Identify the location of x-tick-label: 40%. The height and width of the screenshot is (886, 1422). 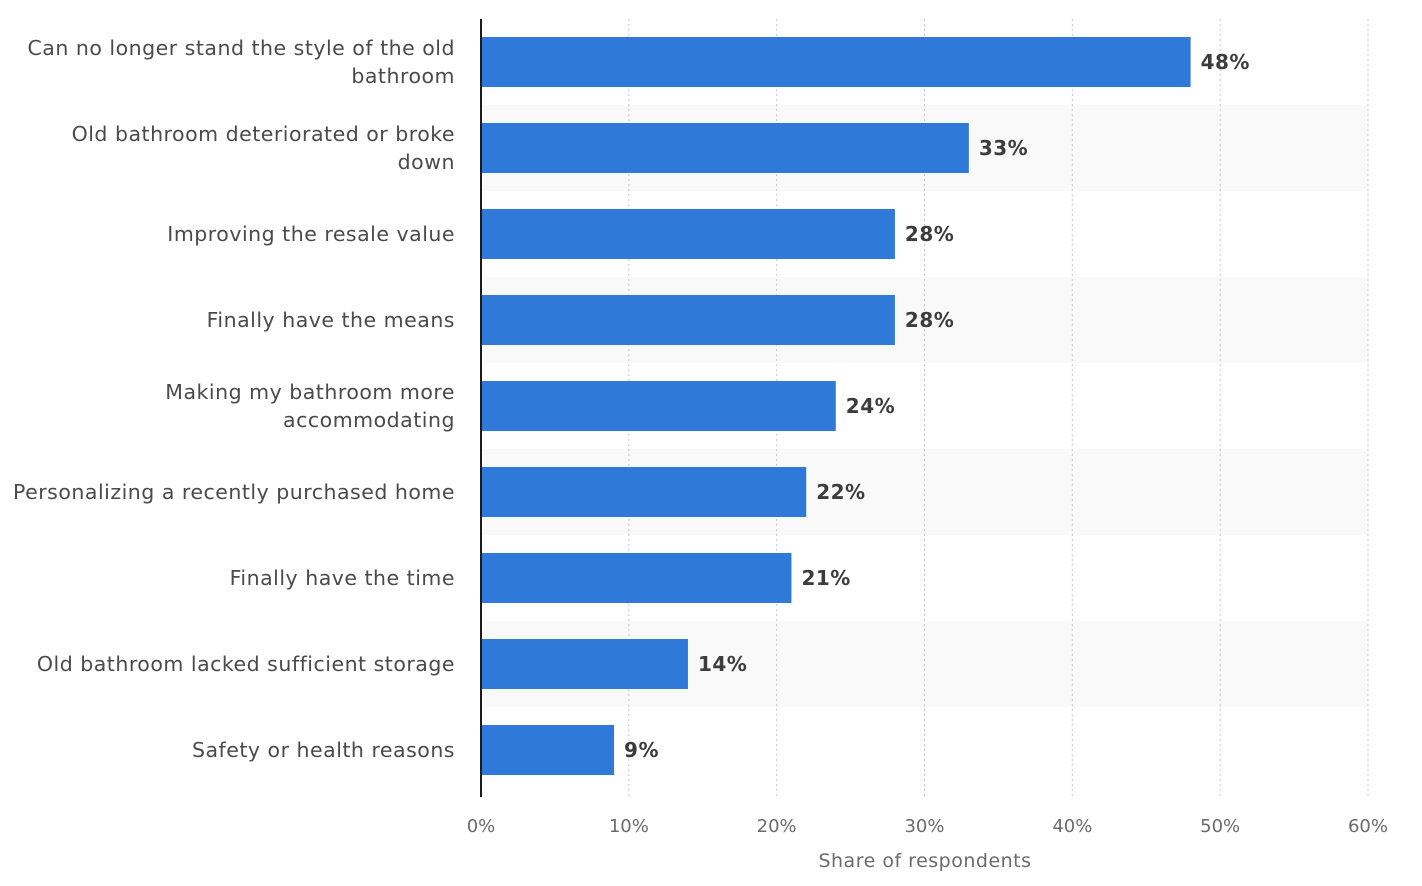
(1072, 826).